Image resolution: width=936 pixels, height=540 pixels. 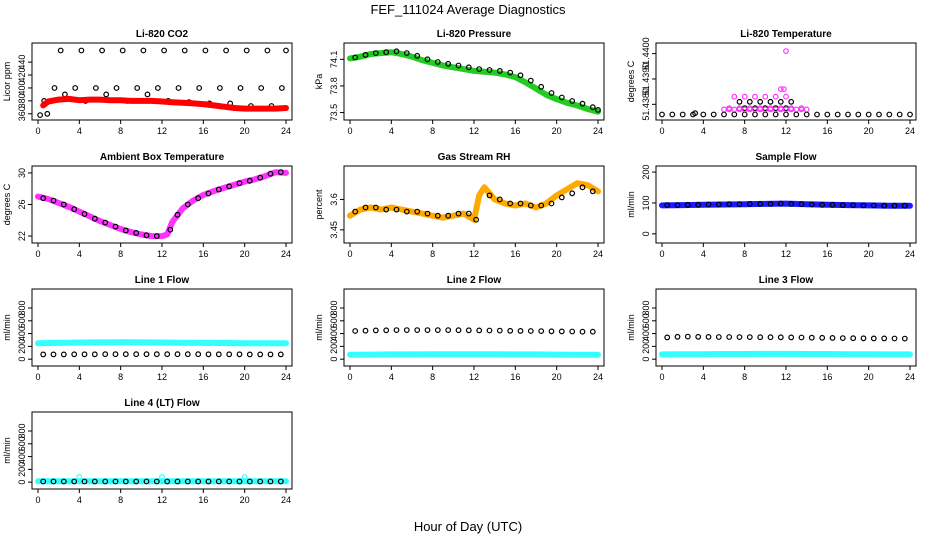 What do you see at coordinates (474, 157) in the screenshot?
I see `panel-title: Gas Stream RH` at bounding box center [474, 157].